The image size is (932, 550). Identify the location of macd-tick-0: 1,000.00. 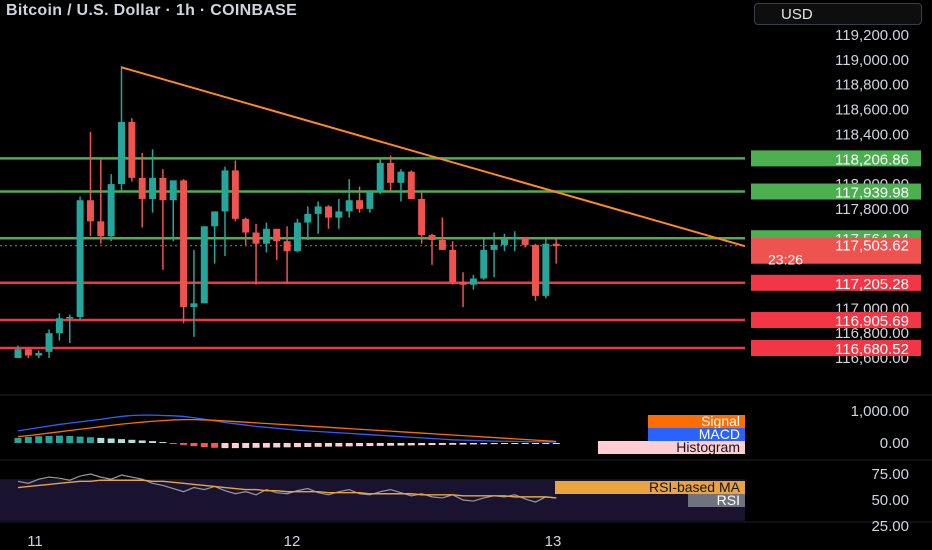
(880, 411).